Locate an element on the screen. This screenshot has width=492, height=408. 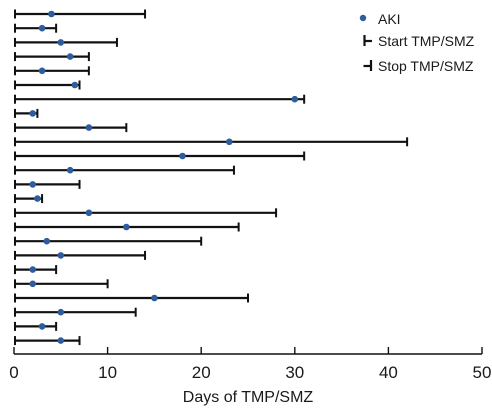
legend-start-label: Start TMP/SMZ is located at coordinates (426, 41).